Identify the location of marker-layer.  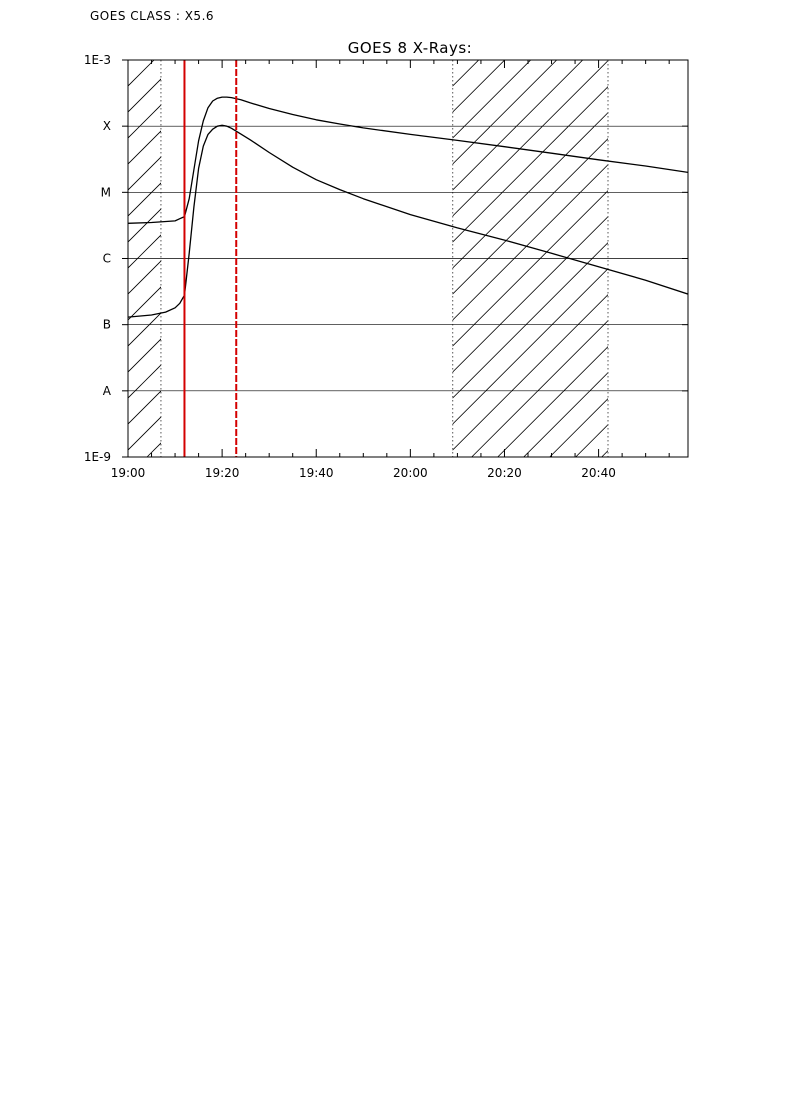
(210, 258).